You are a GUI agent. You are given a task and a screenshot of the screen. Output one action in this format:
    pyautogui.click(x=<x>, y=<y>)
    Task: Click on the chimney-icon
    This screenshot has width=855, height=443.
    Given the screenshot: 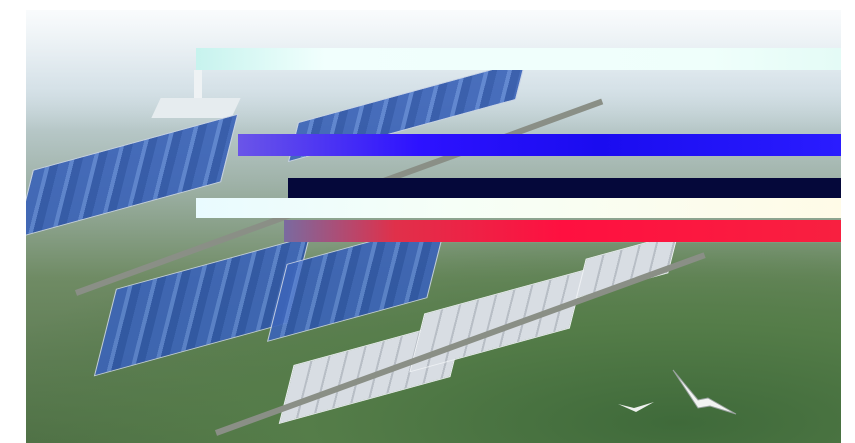 What is the action you would take?
    pyautogui.click(x=198, y=88)
    